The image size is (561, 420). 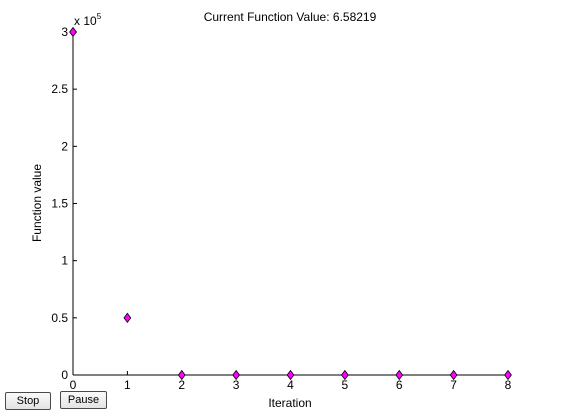 What do you see at coordinates (73, 385) in the screenshot?
I see `x-tick-label: 0` at bounding box center [73, 385].